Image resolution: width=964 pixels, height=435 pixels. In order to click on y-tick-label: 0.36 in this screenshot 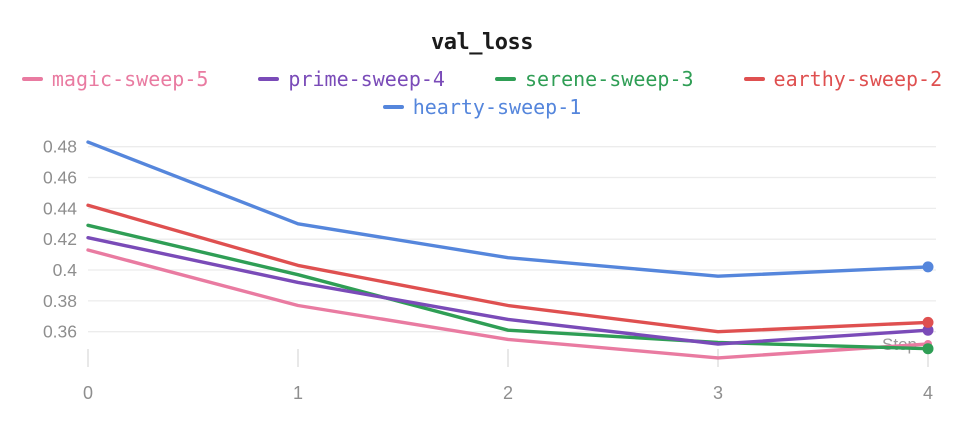, I will do `click(60, 332)`.